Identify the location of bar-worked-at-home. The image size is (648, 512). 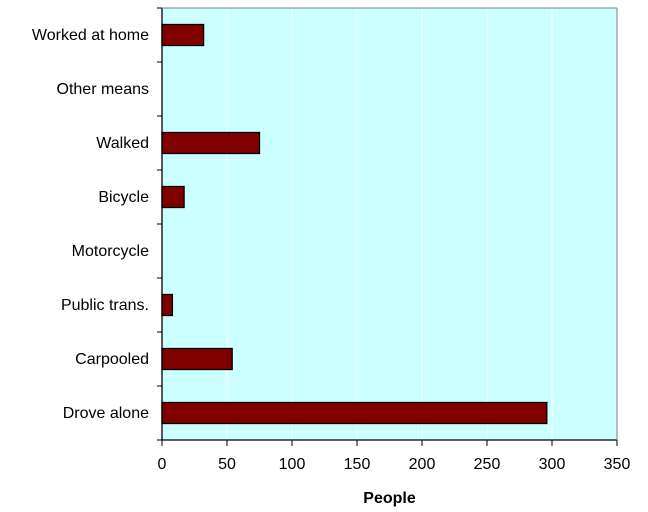
(183, 35).